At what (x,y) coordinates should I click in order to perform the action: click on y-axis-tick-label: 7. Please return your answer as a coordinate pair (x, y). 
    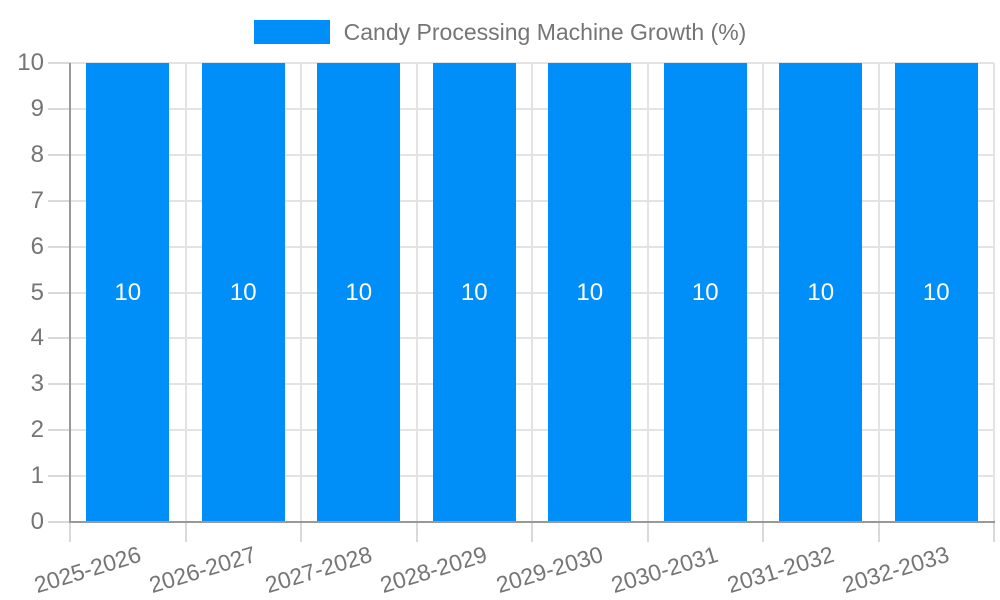
    Looking at the image, I should click on (37, 200).